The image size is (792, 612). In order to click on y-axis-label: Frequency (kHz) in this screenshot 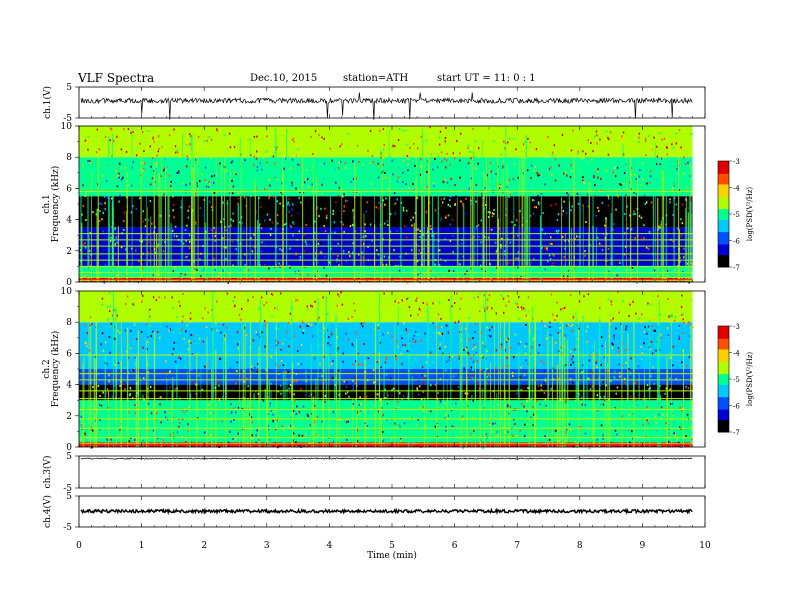, I will do `click(55, 204)`.